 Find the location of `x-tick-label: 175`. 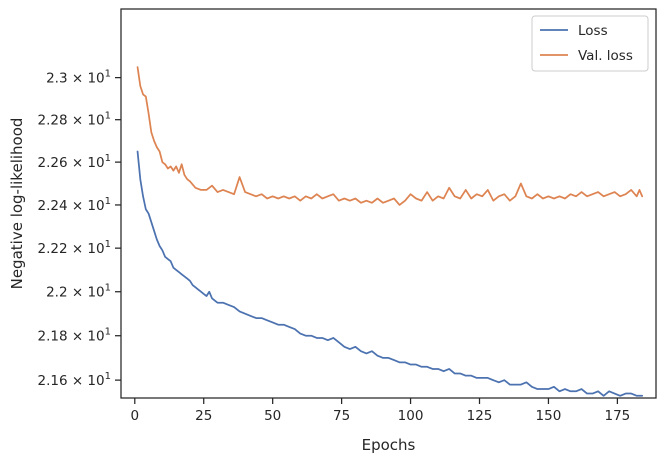

x-tick-label: 175 is located at coordinates (618, 416).